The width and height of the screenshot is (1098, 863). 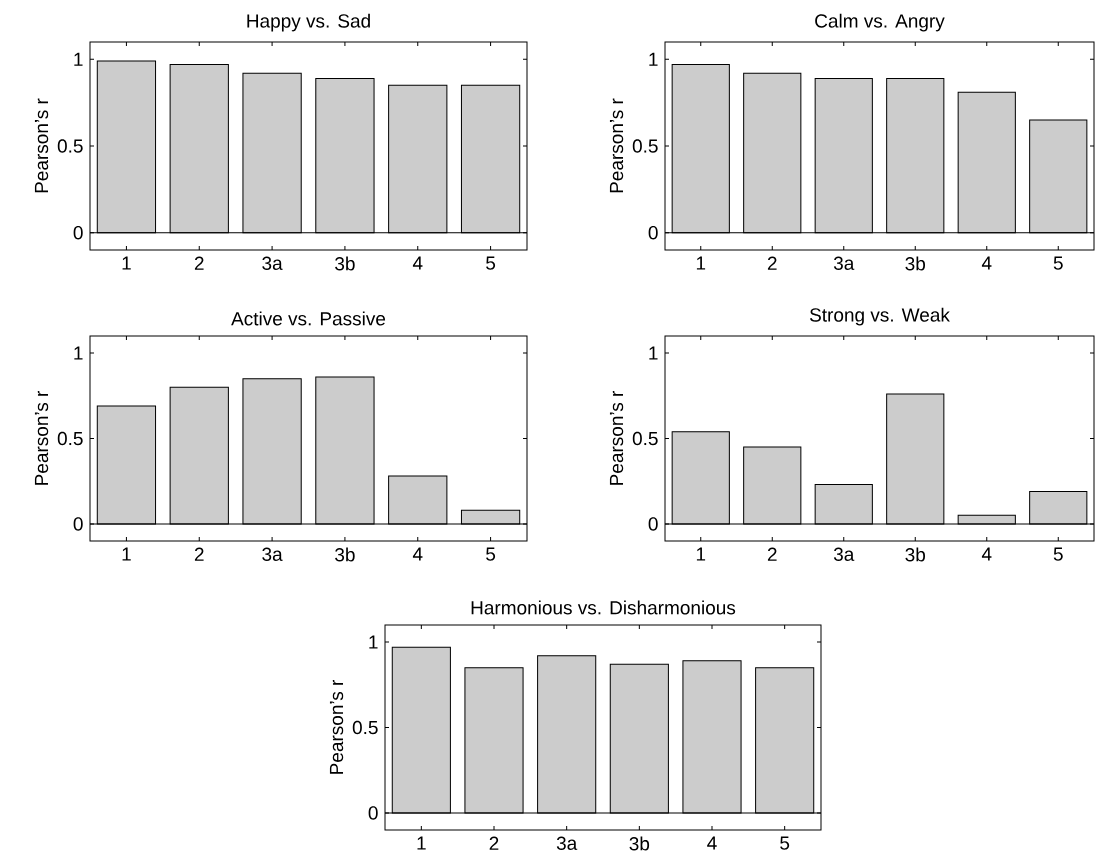 What do you see at coordinates (879, 316) in the screenshot?
I see `chart-title: Strong vs. Weak` at bounding box center [879, 316].